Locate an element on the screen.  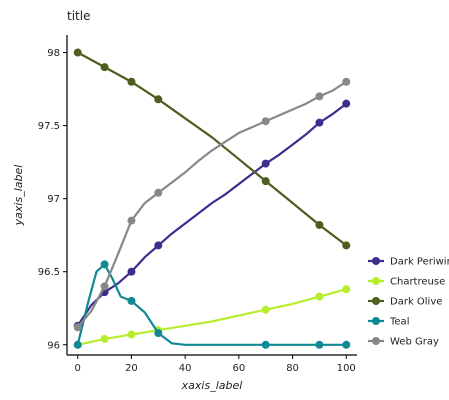
legend-marker-teal is located at coordinates (376, 321).